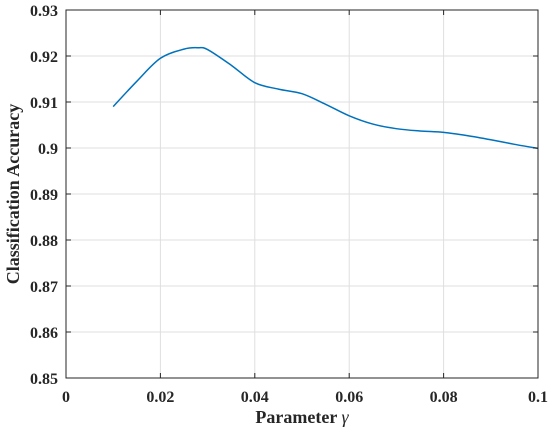 This screenshot has height=436, width=550. What do you see at coordinates (48, 149) in the screenshot?
I see `y-tick-label: 0.9` at bounding box center [48, 149].